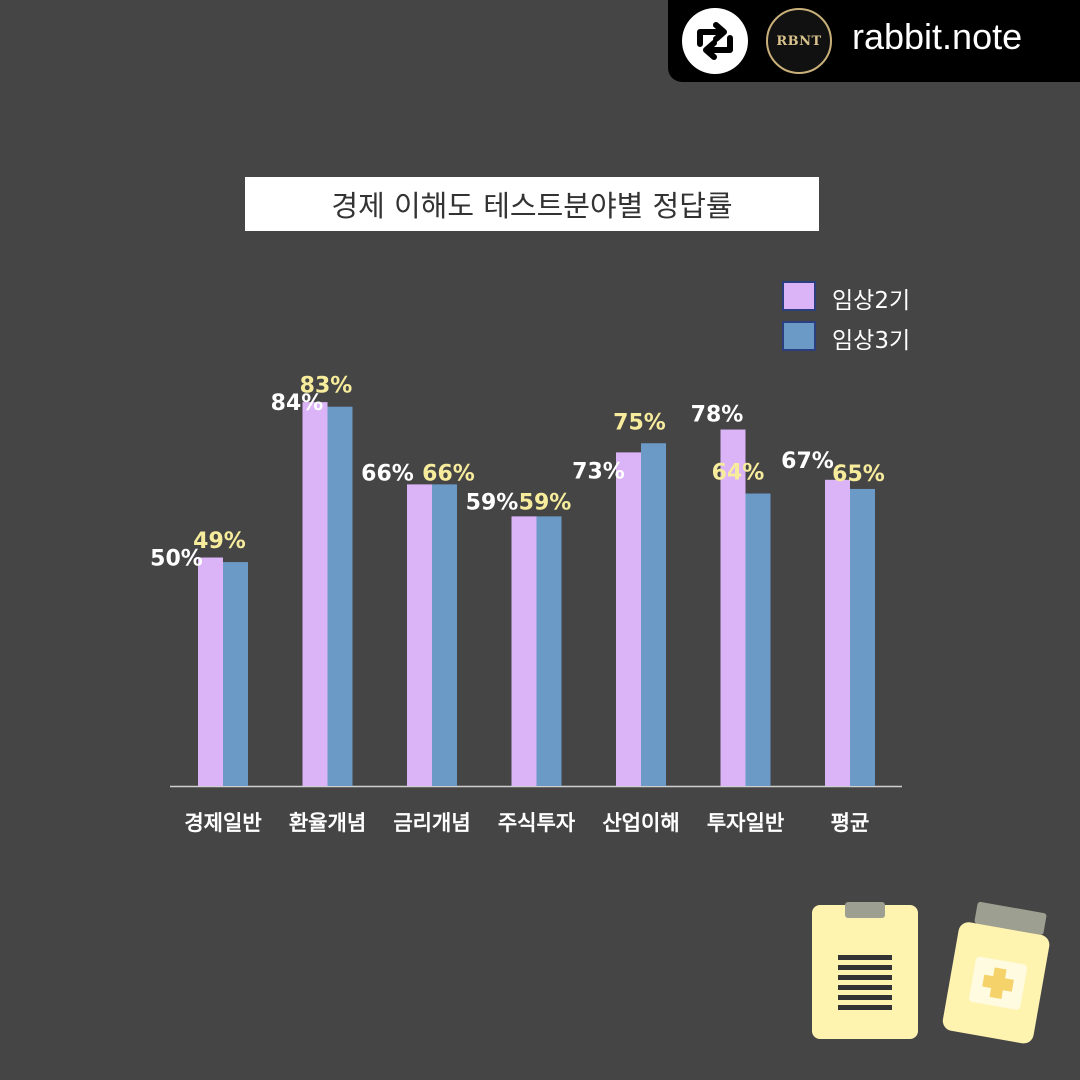  Describe the element at coordinates (545, 502) in the screenshot. I see `data-label-series2-3: 59%` at that location.